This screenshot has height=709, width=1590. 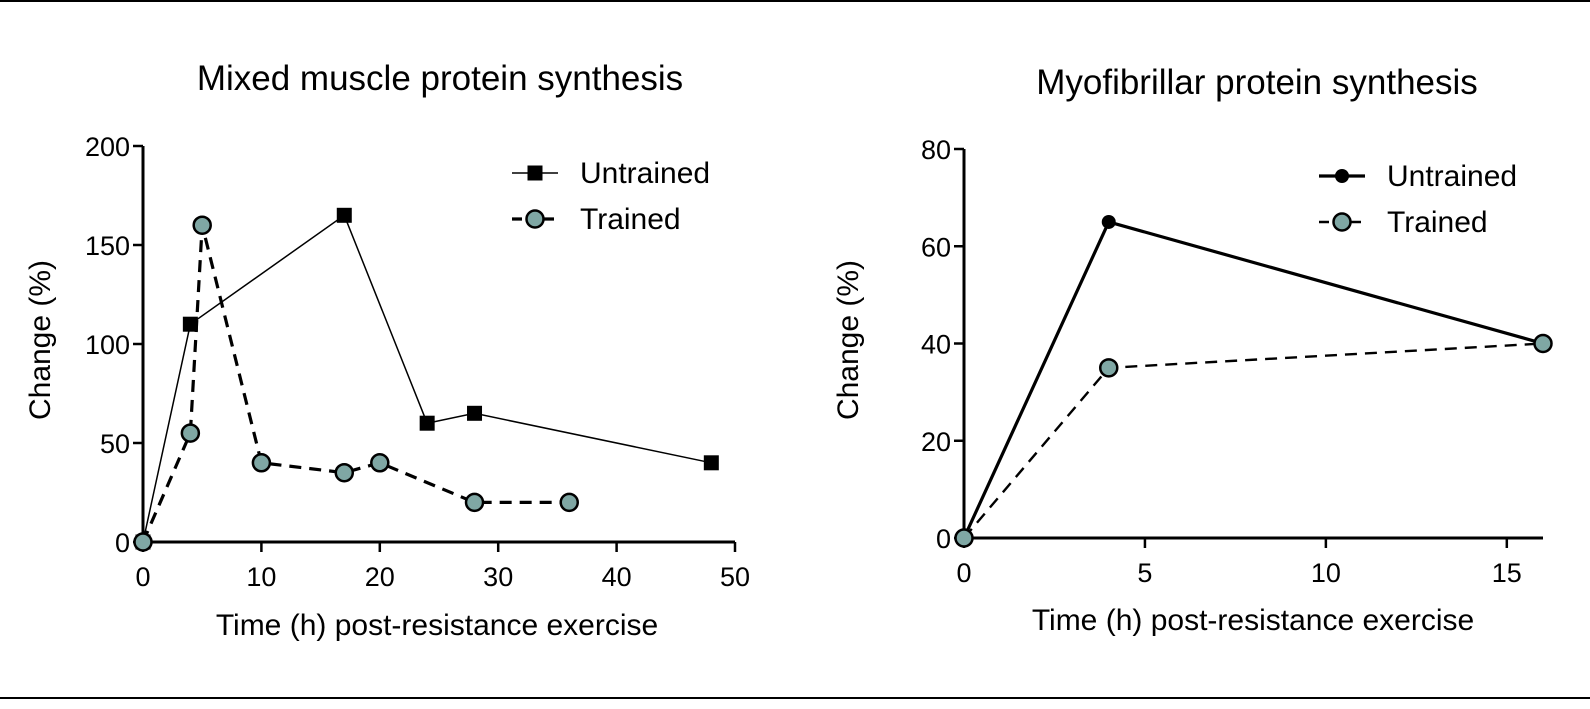 I want to click on chart-title: Mixed muscle protein synthesis, so click(x=440, y=78).